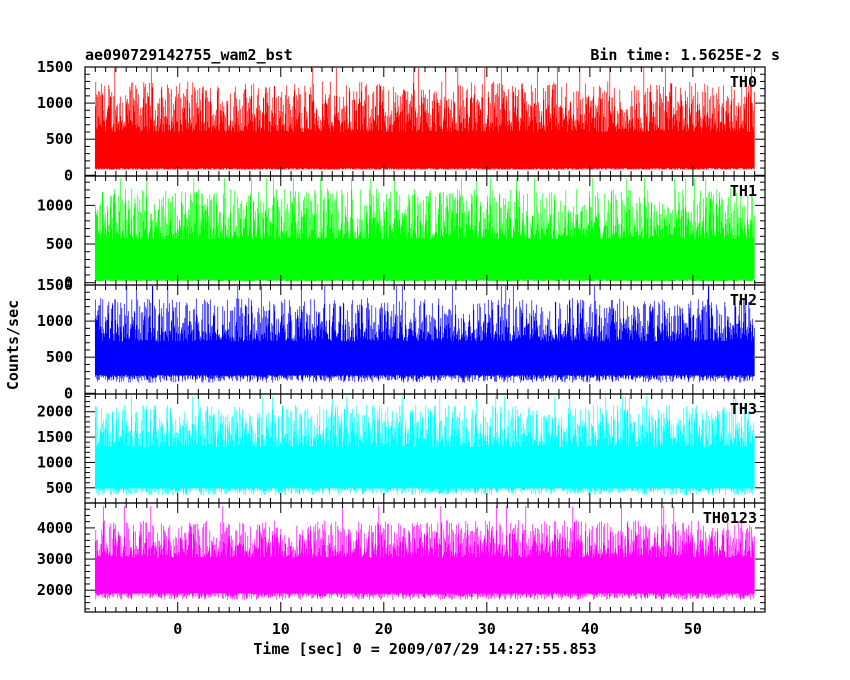 This screenshot has height=680, width=850. Describe the element at coordinates (424, 553) in the screenshot. I see `series-trace-th0123` at that location.